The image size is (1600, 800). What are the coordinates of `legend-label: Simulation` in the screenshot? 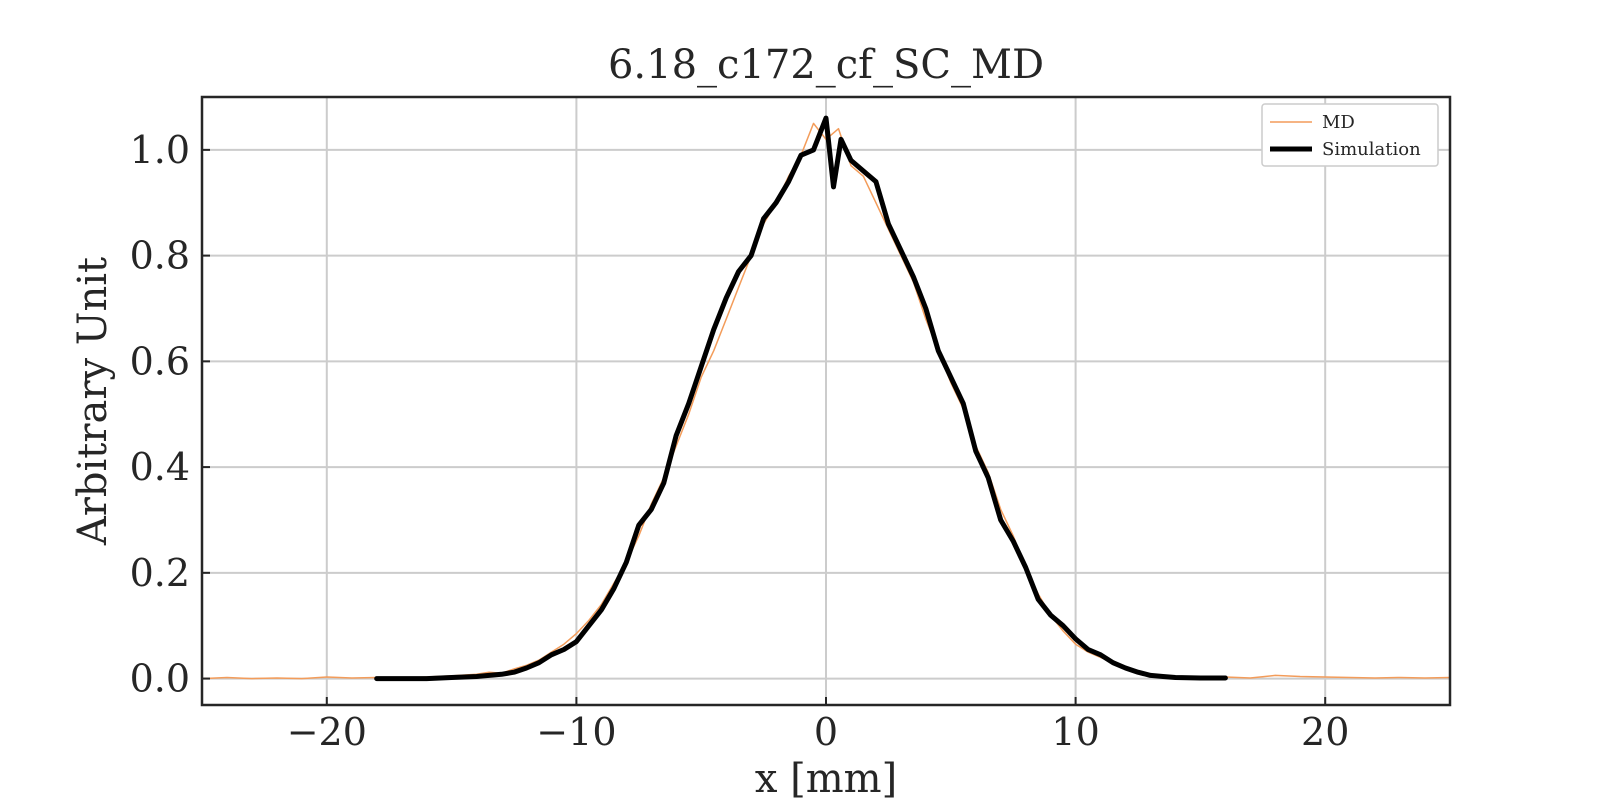 It's located at (1371, 149).